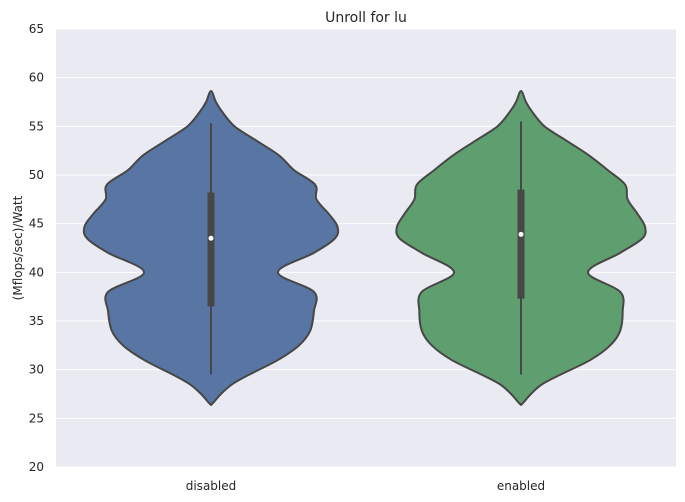 This screenshot has width=685, height=502. Describe the element at coordinates (366, 18) in the screenshot. I see `chart-title: Unroll for lu` at that location.